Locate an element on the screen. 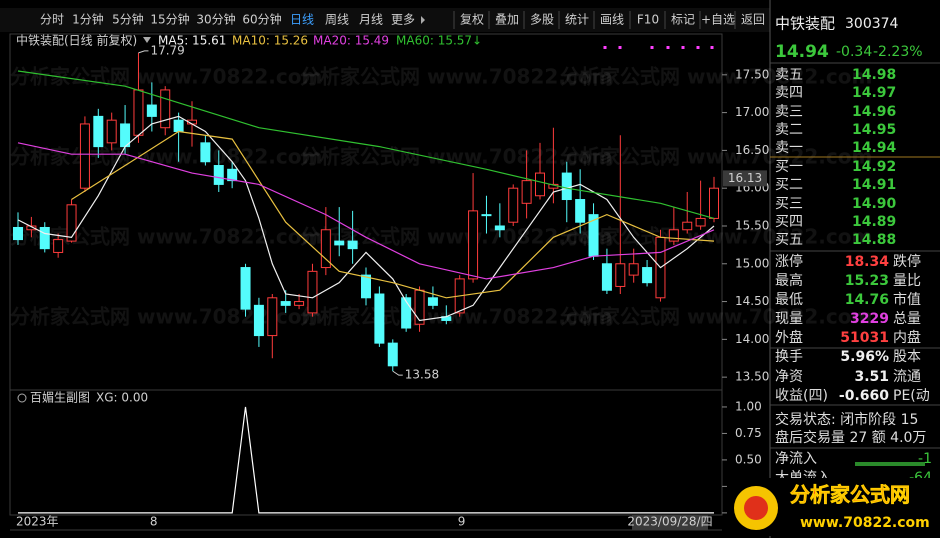 The height and width of the screenshot is (538, 940). y-tick-label: 17.50 is located at coordinates (752, 74).